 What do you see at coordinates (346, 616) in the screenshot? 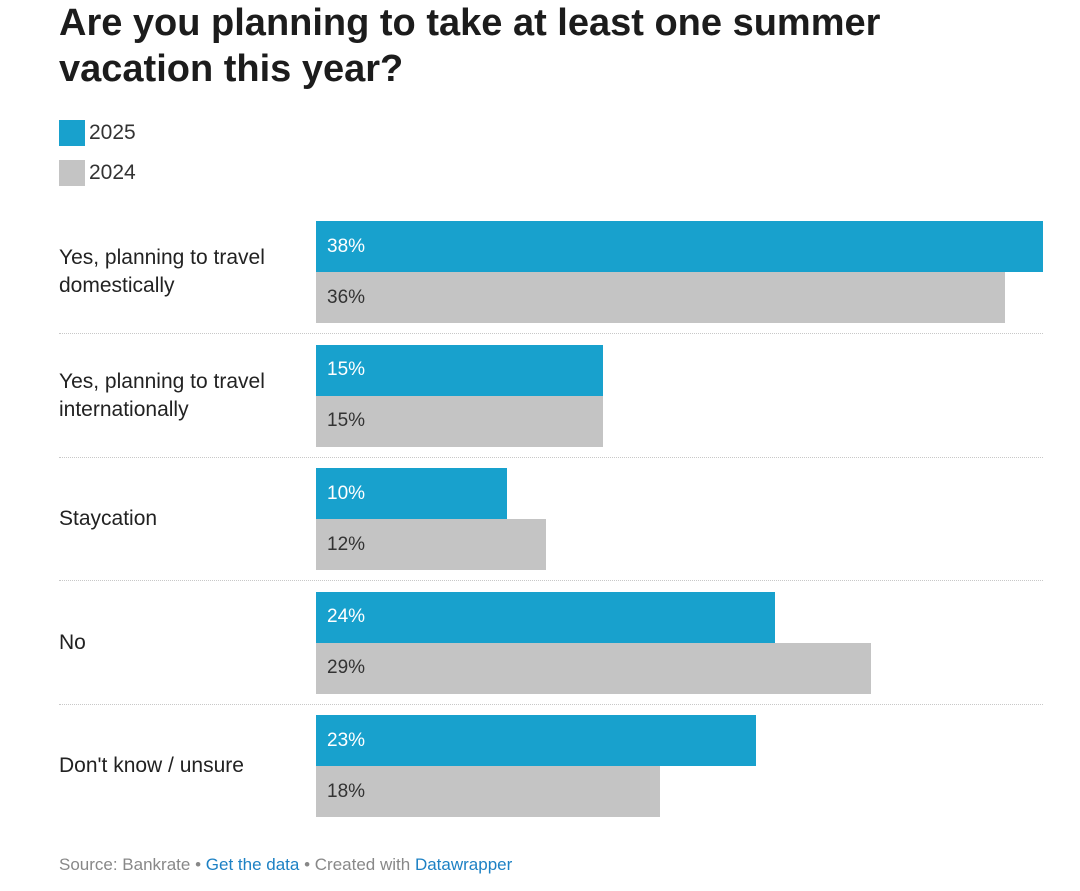
I see `bar-value-label: 24%` at bounding box center [346, 616].